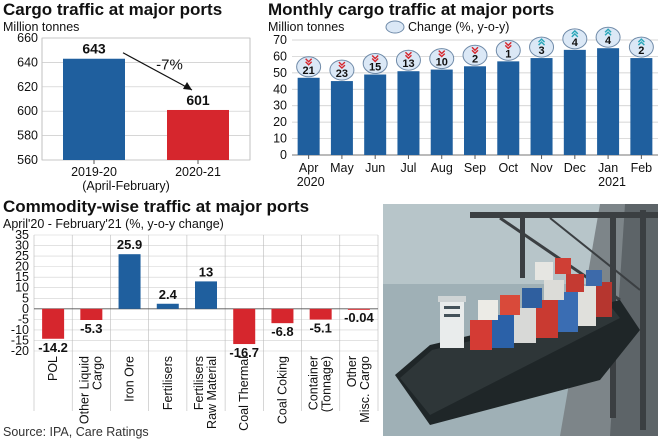 The height and width of the screenshot is (440, 660). What do you see at coordinates (280, 73) in the screenshot?
I see `chart2-ytick-label: 50` at bounding box center [280, 73].